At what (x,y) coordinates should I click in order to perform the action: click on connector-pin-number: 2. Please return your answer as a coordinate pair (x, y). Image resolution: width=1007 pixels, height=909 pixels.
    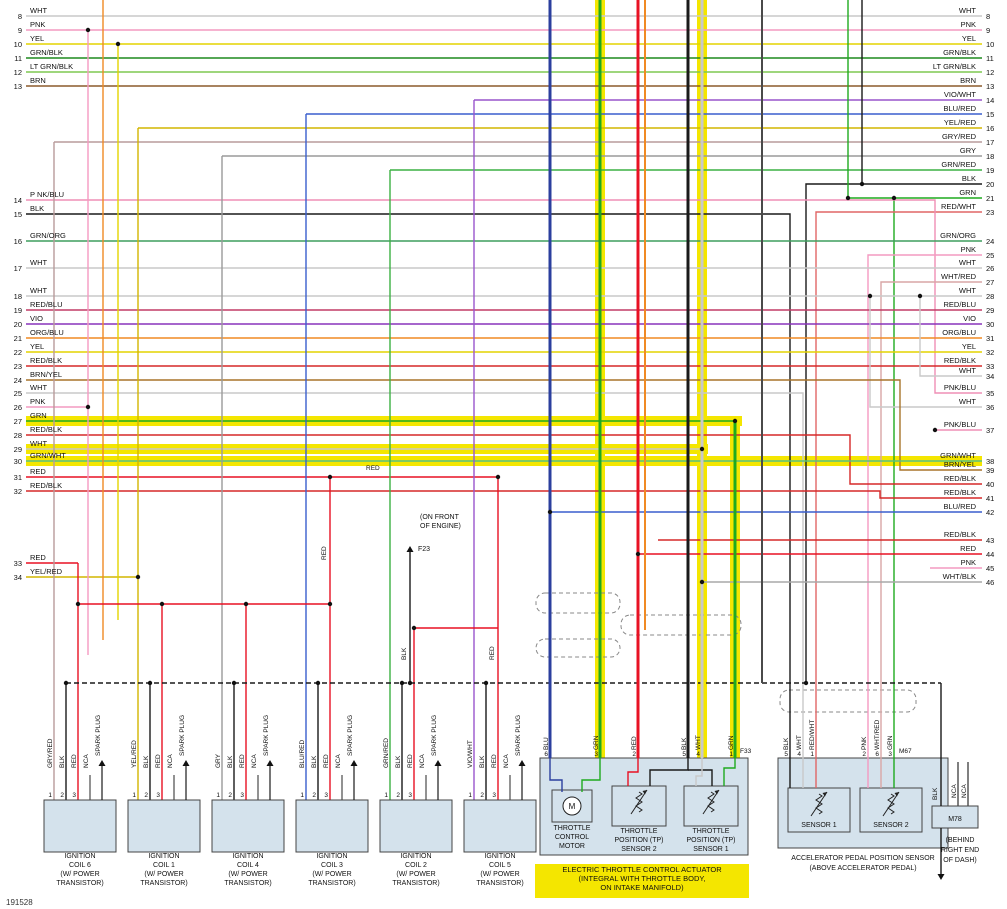
    Looking at the image, I should click on (864, 754).